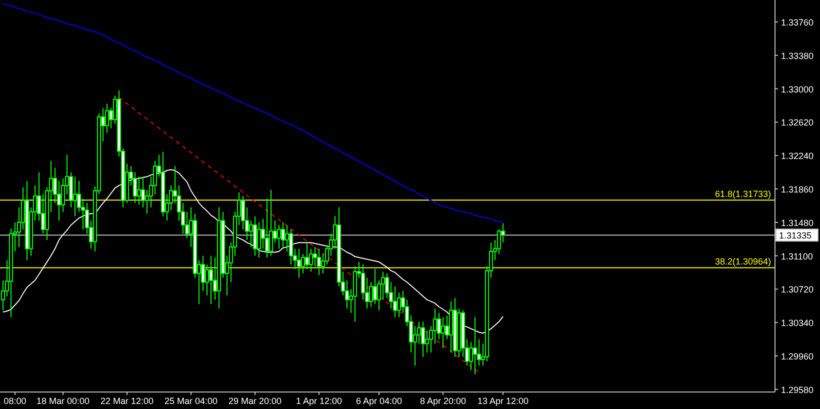 The height and width of the screenshot is (409, 820). Describe the element at coordinates (379, 401) in the screenshot. I see `x-tick-label: 6 Apr 04:00` at that location.